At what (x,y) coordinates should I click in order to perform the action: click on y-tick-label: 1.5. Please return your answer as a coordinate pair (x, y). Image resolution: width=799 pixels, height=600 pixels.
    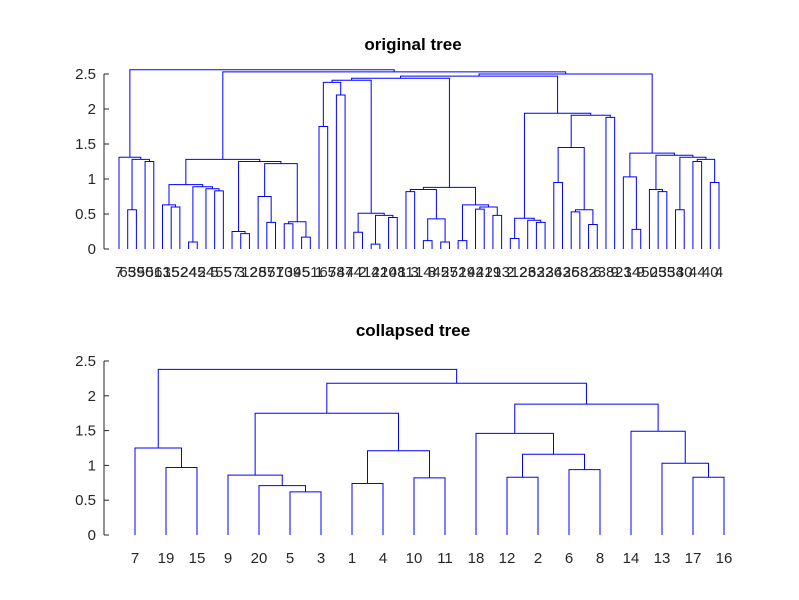
    Looking at the image, I should click on (85, 431).